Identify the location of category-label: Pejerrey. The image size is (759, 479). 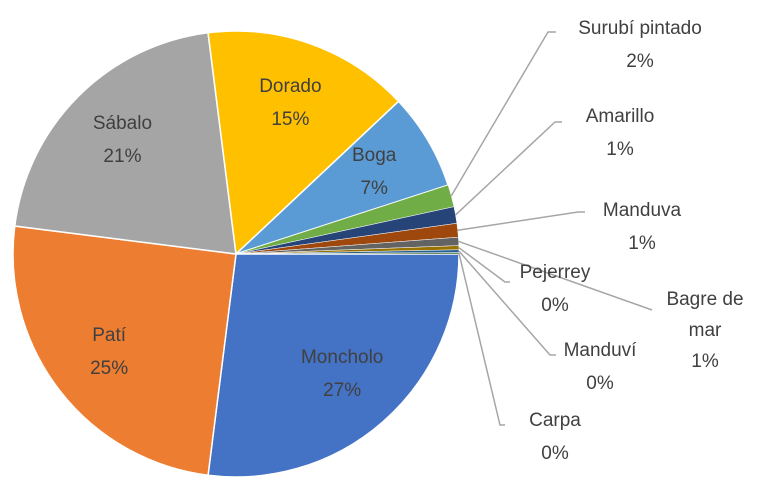
(555, 272).